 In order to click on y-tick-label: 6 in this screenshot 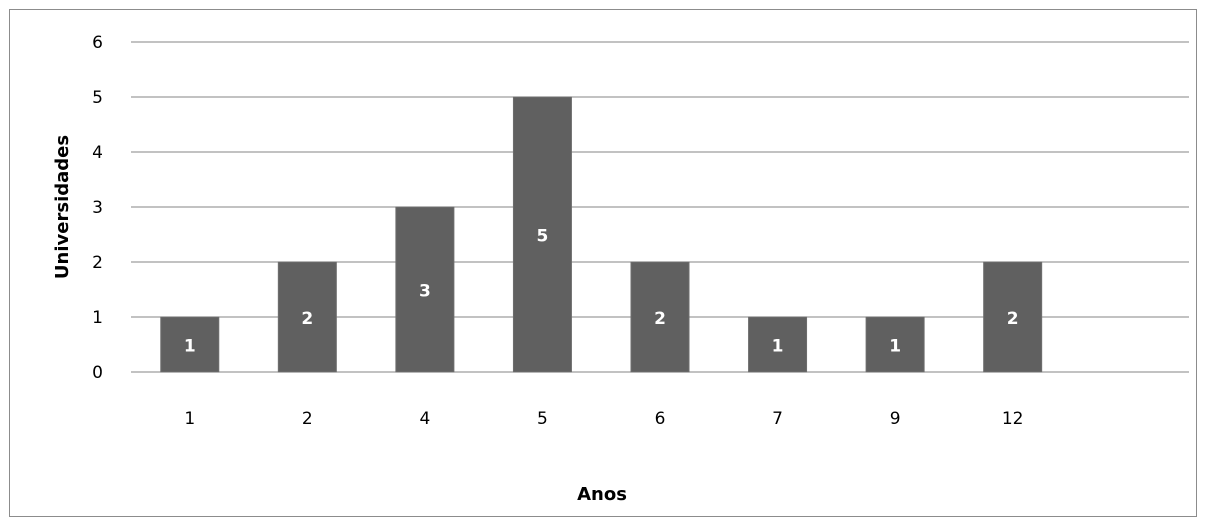, I will do `click(97, 43)`.